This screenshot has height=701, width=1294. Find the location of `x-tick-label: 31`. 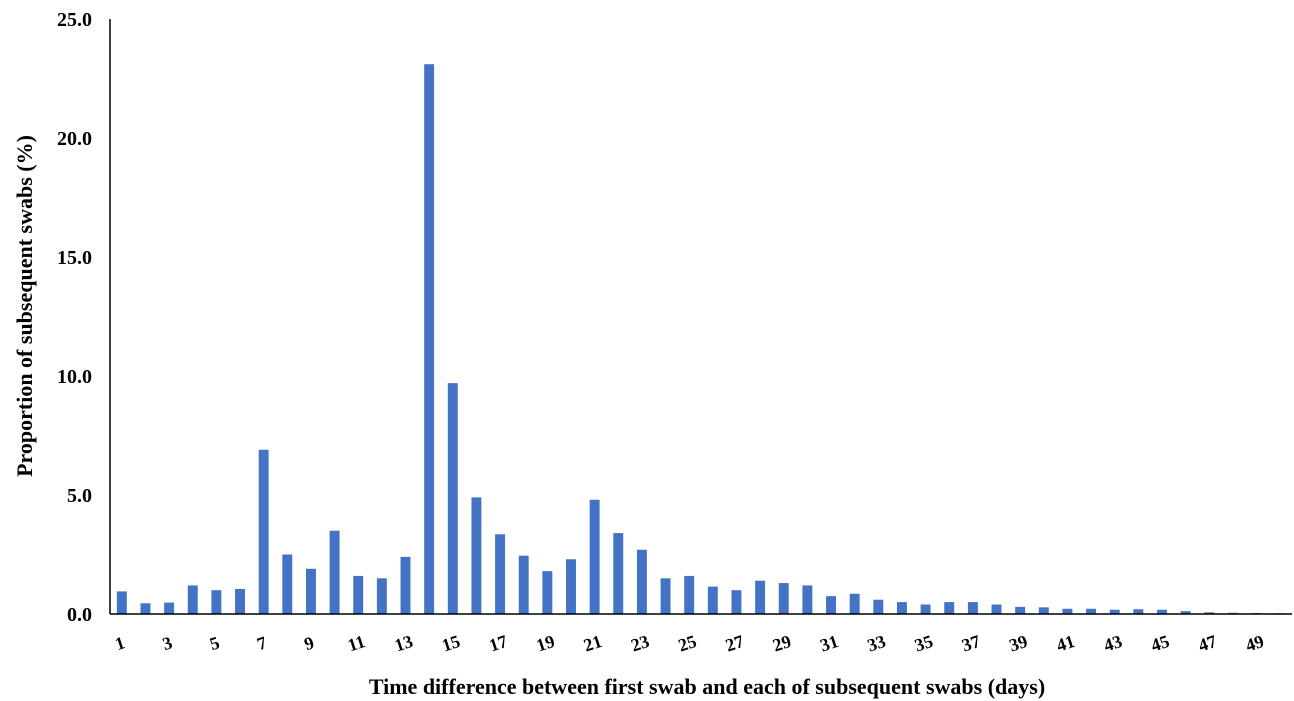

x-tick-label: 31 is located at coordinates (829, 643).